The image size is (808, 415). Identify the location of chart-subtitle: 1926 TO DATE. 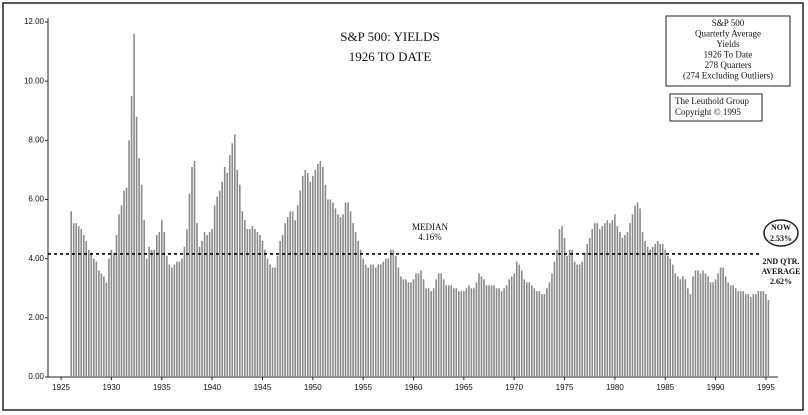
(390, 56).